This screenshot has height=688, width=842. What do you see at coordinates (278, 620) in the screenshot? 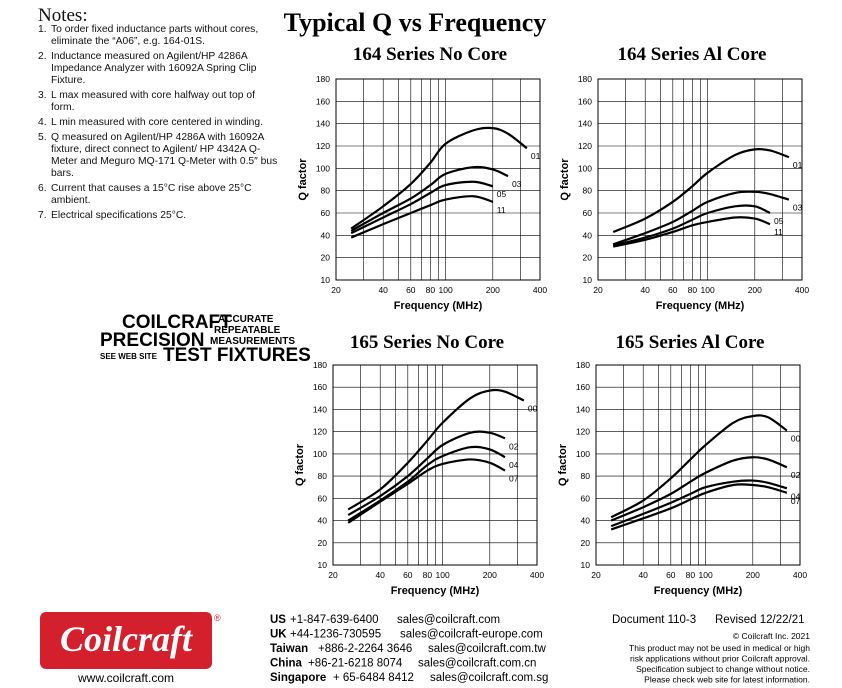
I see `contact-region: US` at bounding box center [278, 620].